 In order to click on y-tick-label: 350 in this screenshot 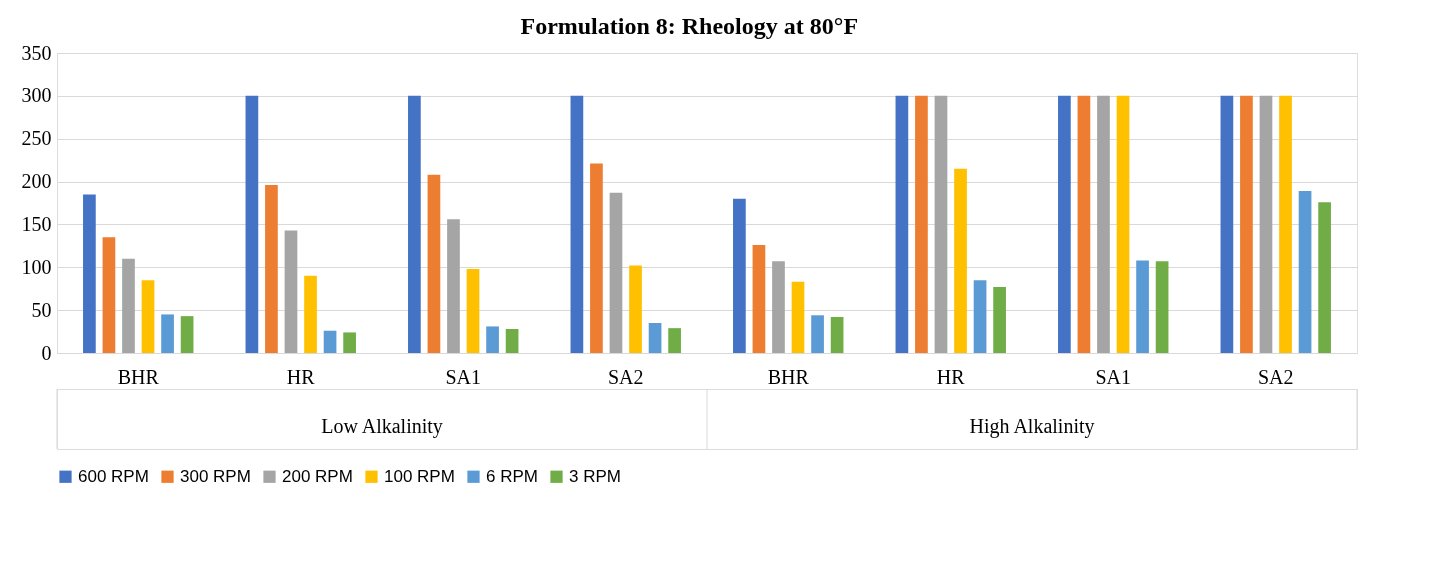, I will do `click(36, 52)`.